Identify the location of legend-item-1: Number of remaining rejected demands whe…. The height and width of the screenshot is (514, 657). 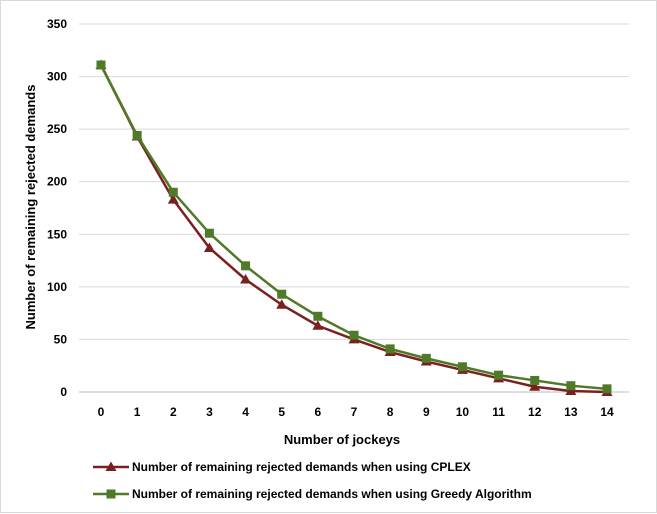
(282, 467).